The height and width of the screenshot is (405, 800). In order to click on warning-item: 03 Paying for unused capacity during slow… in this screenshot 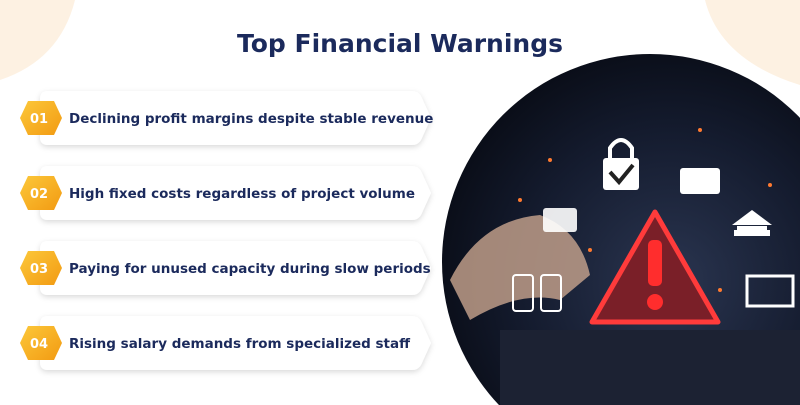, I will do `click(225, 268)`.